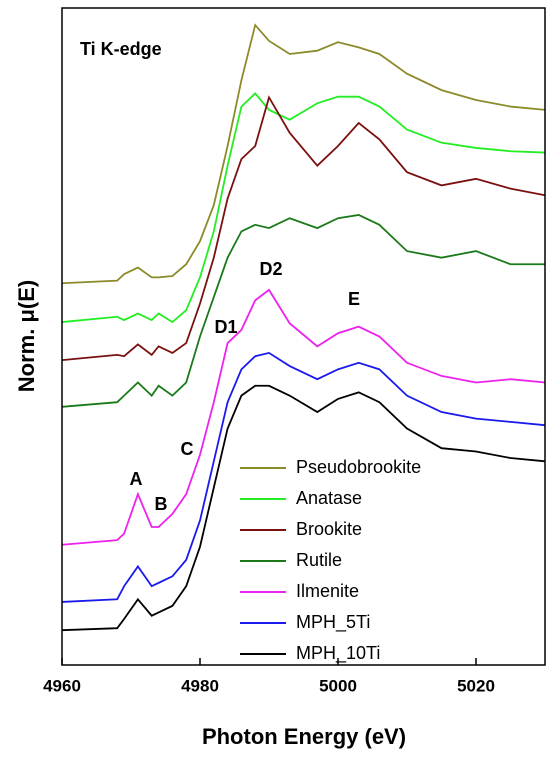 Image resolution: width=547 pixels, height=757 pixels. What do you see at coordinates (329, 498) in the screenshot?
I see `legend-label: Anatase` at bounding box center [329, 498].